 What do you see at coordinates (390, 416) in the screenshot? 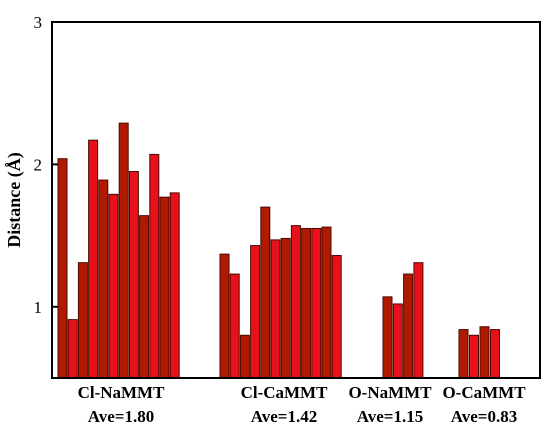
I see `average-label: Ave=1.15` at bounding box center [390, 416].